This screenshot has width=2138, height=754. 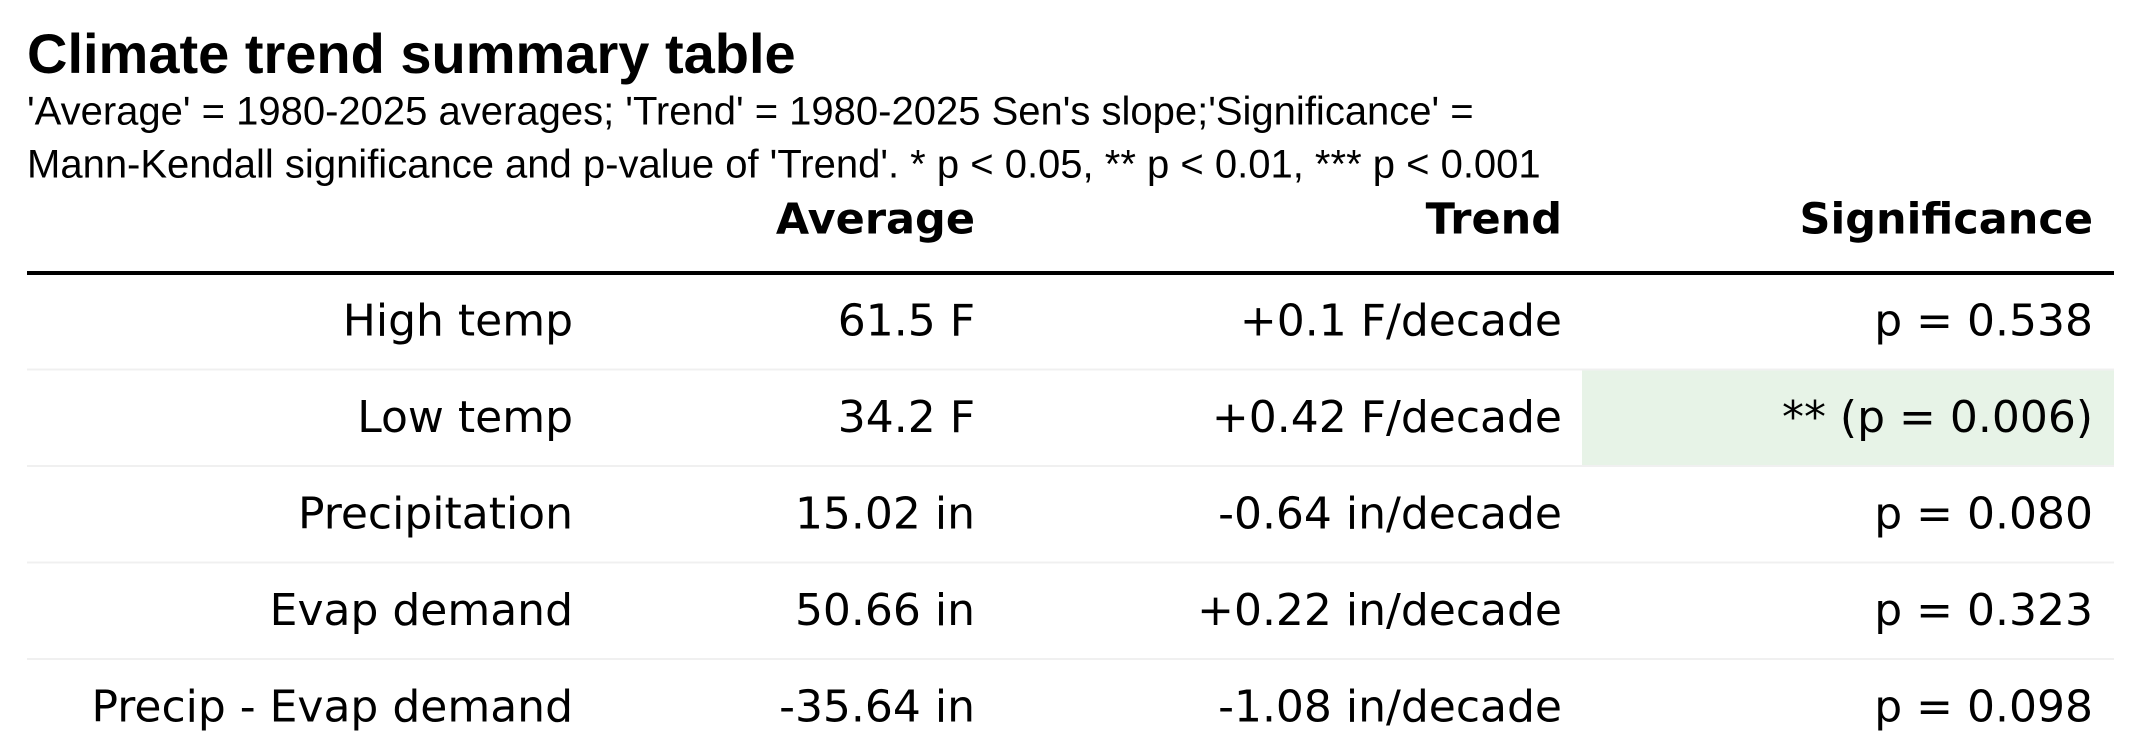 I want to click on cell: p = 0.538, so click(x=1983, y=320).